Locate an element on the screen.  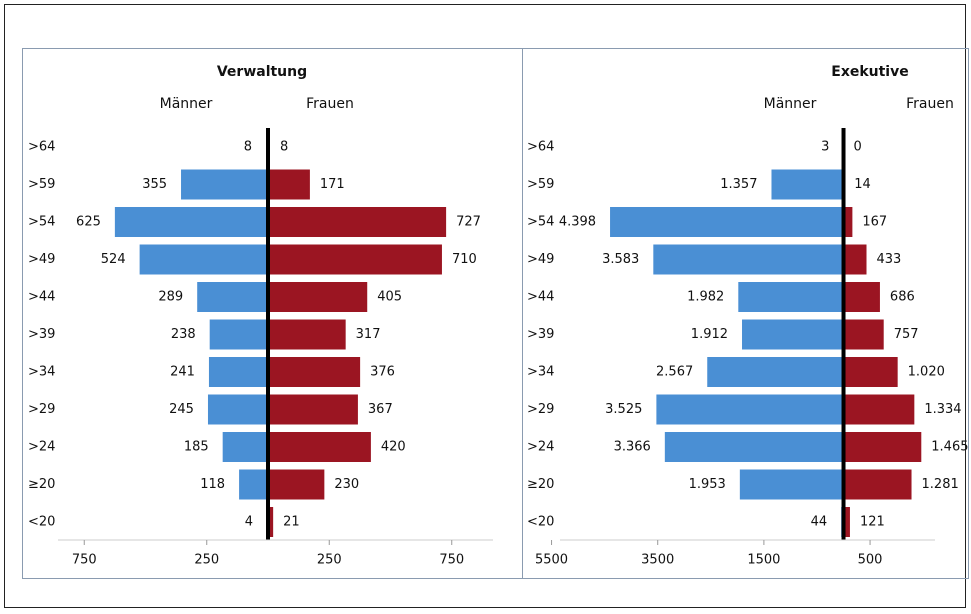
value-label: 355 is located at coordinates (154, 184).